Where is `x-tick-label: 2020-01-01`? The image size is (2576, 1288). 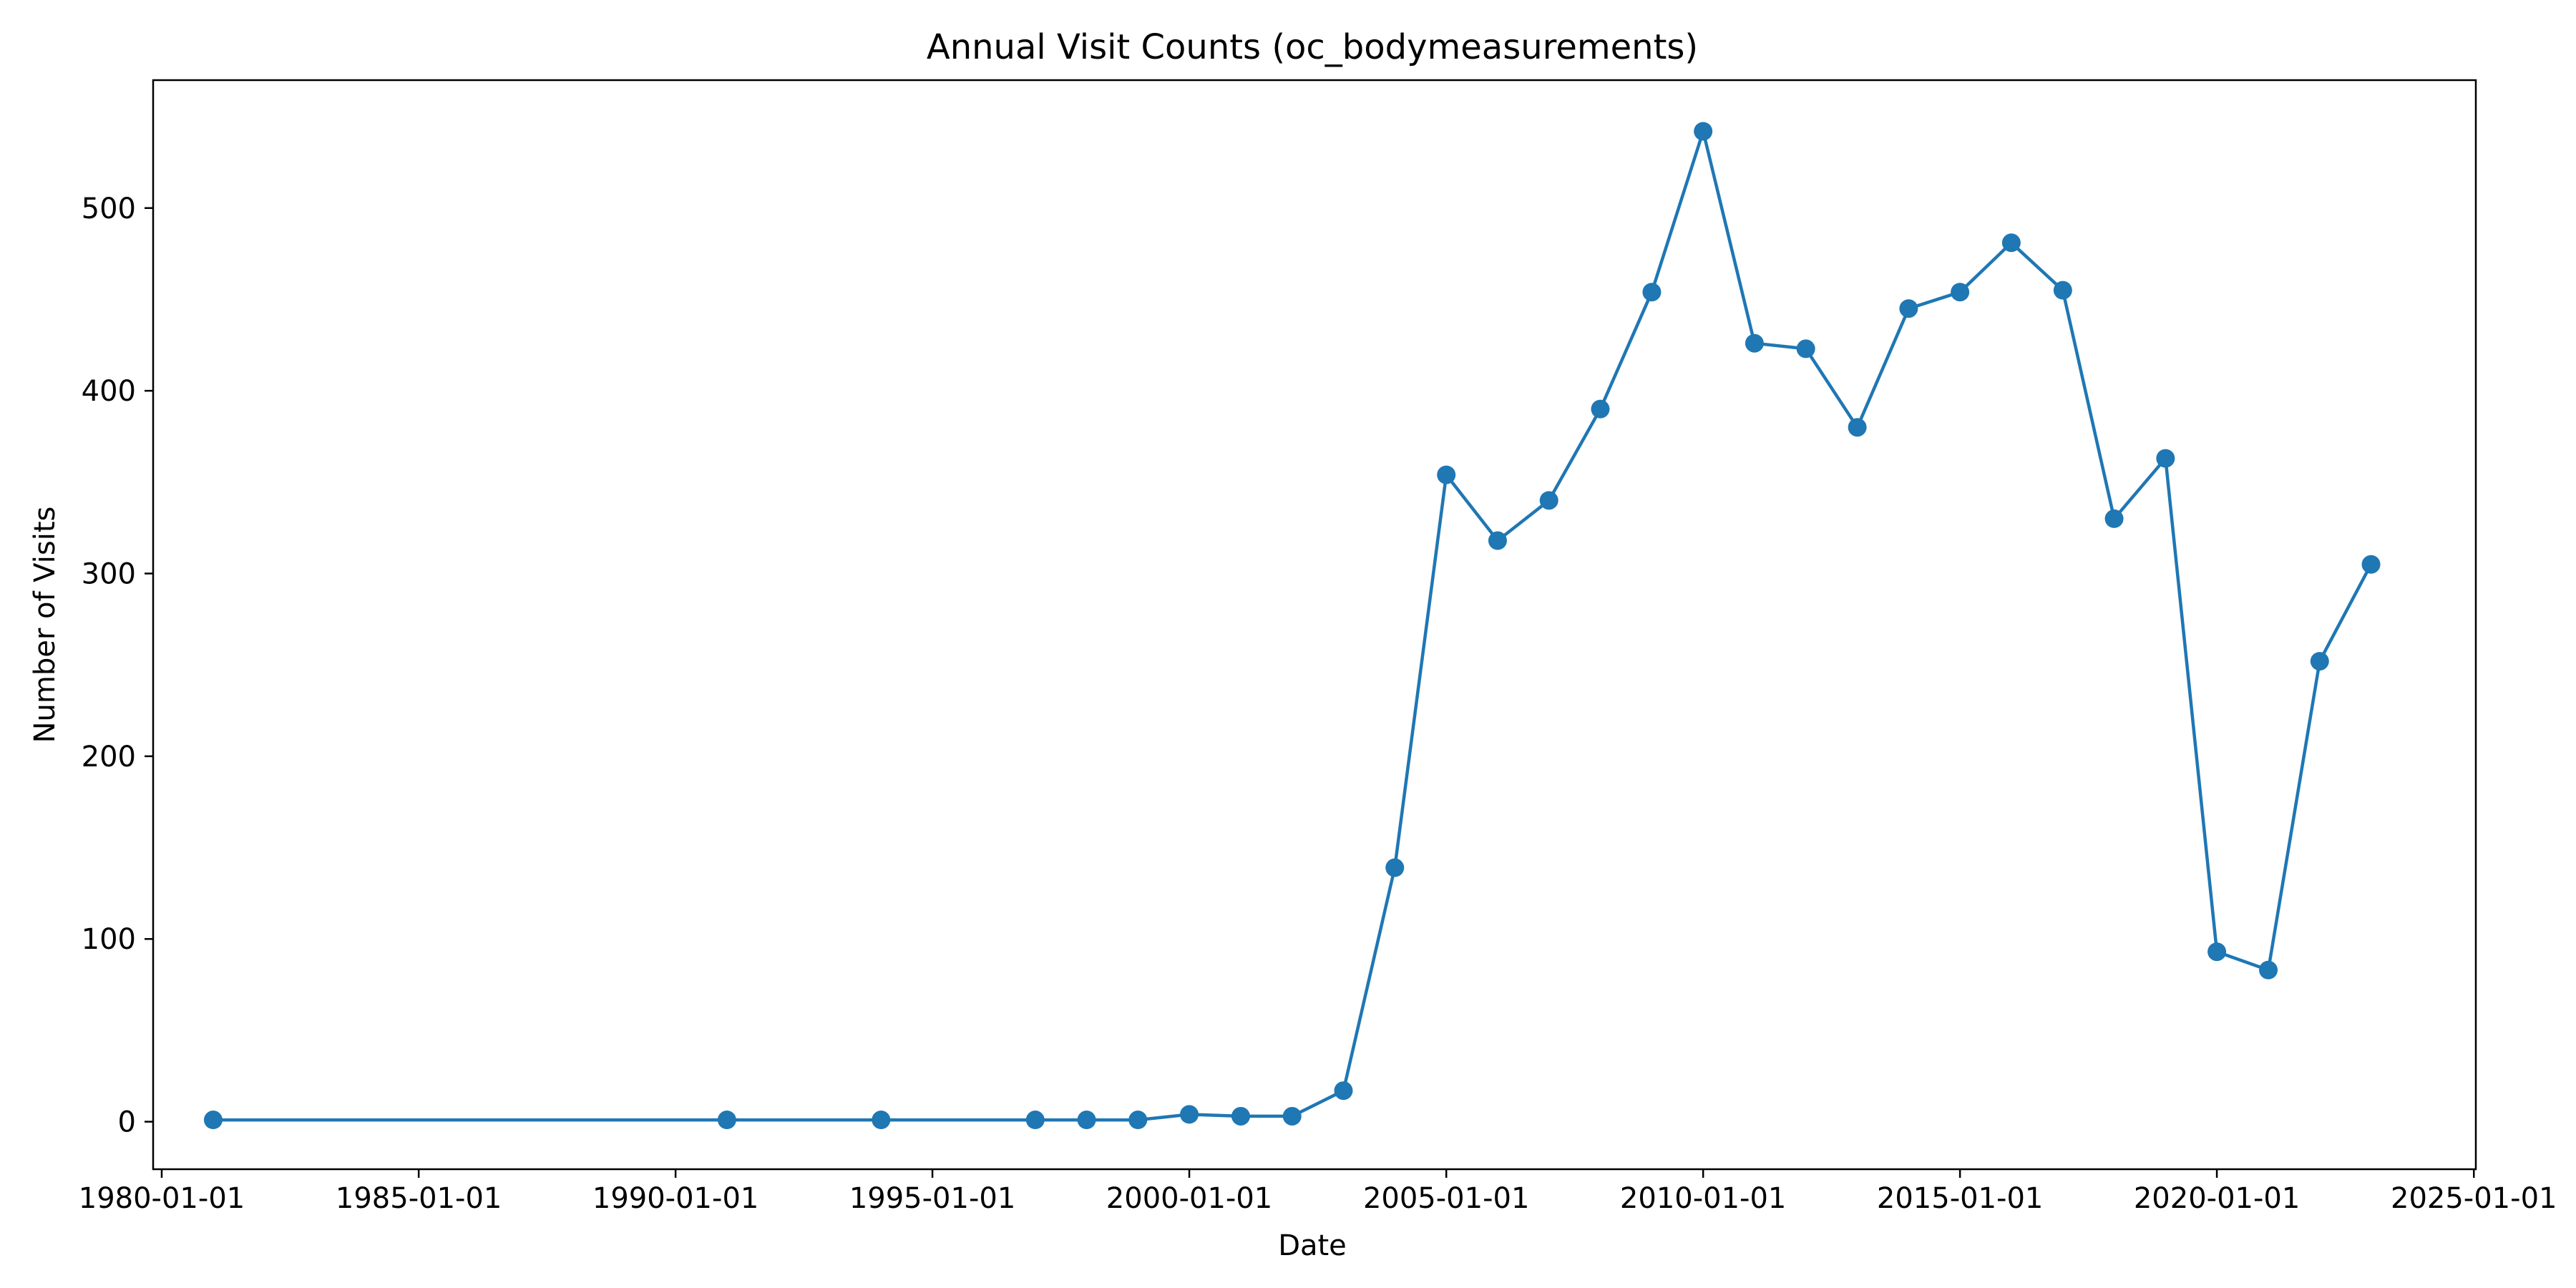
x-tick-label: 2020-01-01 is located at coordinates (2217, 1198).